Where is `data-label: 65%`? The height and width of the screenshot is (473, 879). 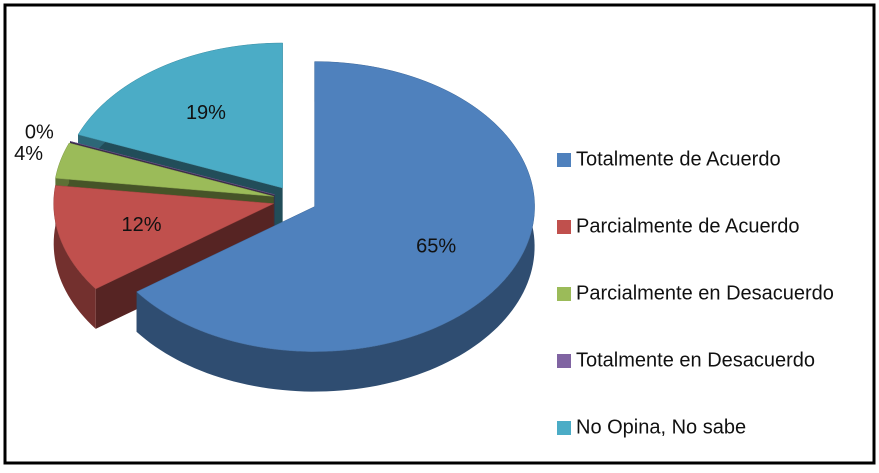
data-label: 65% is located at coordinates (436, 247).